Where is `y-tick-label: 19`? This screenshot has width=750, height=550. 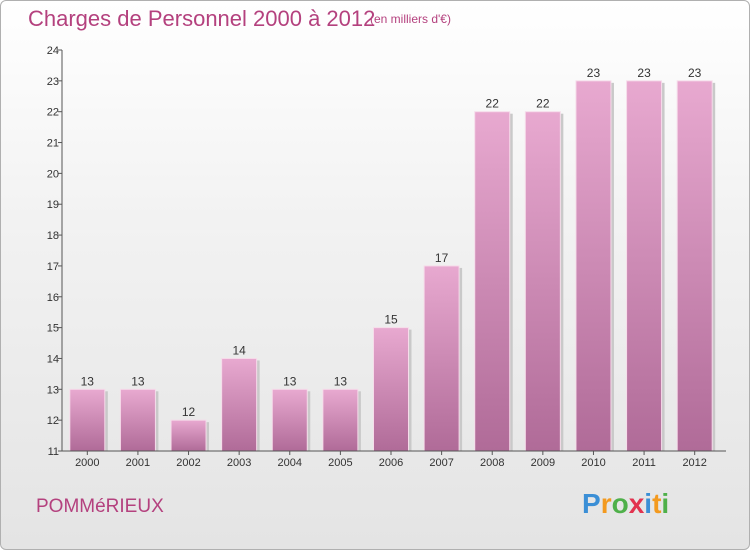 y-tick-label: 19 is located at coordinates (53, 205).